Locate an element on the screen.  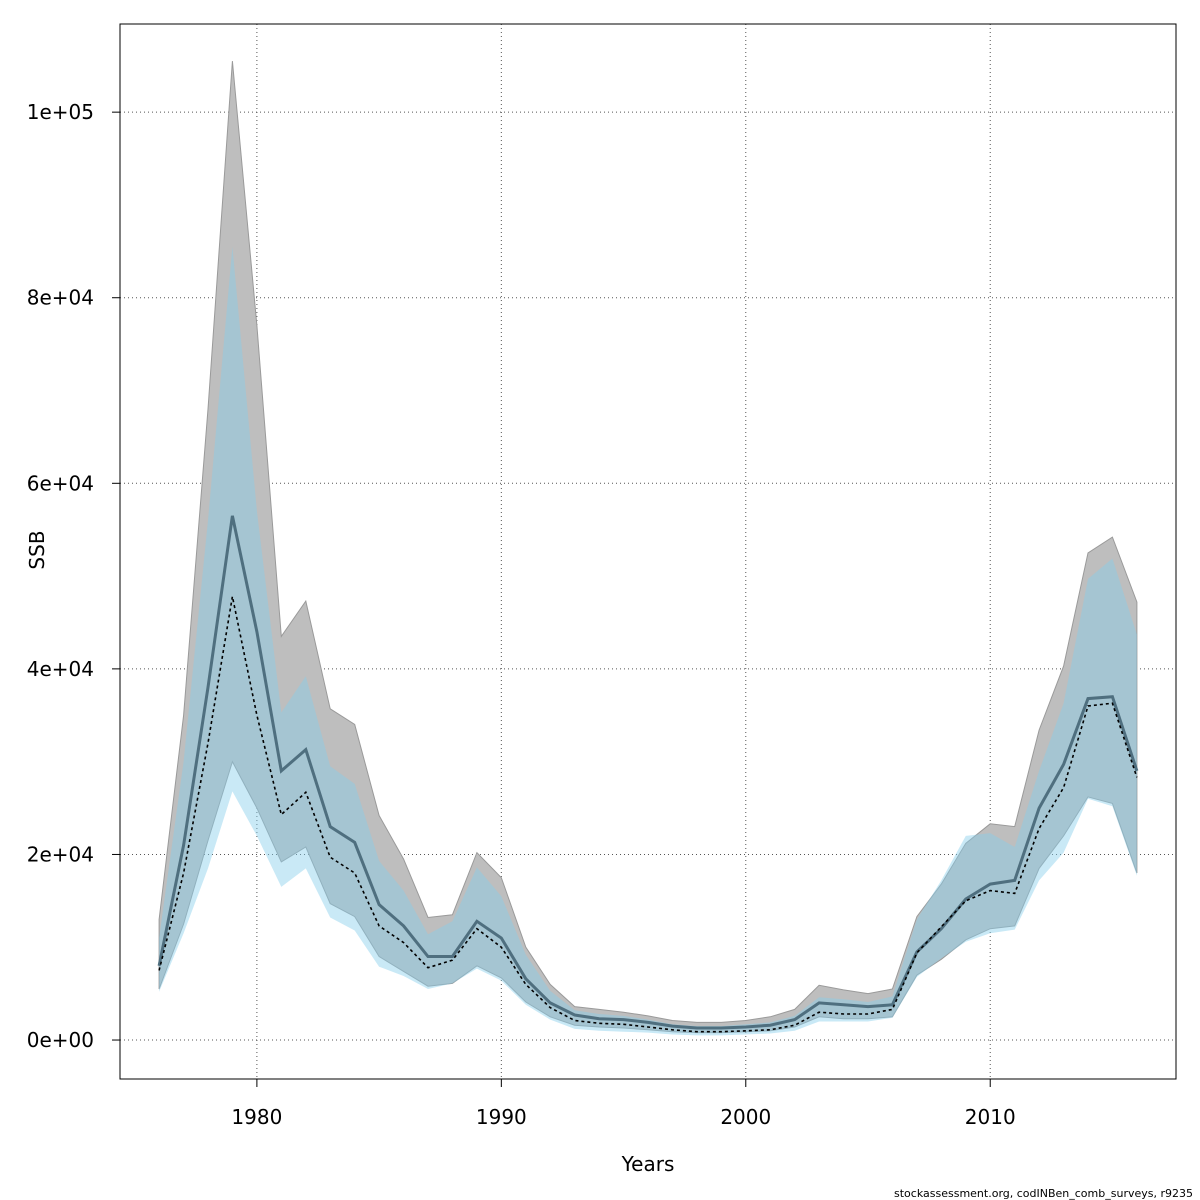
y-tick-label: 8e+04 is located at coordinates (60, 298).